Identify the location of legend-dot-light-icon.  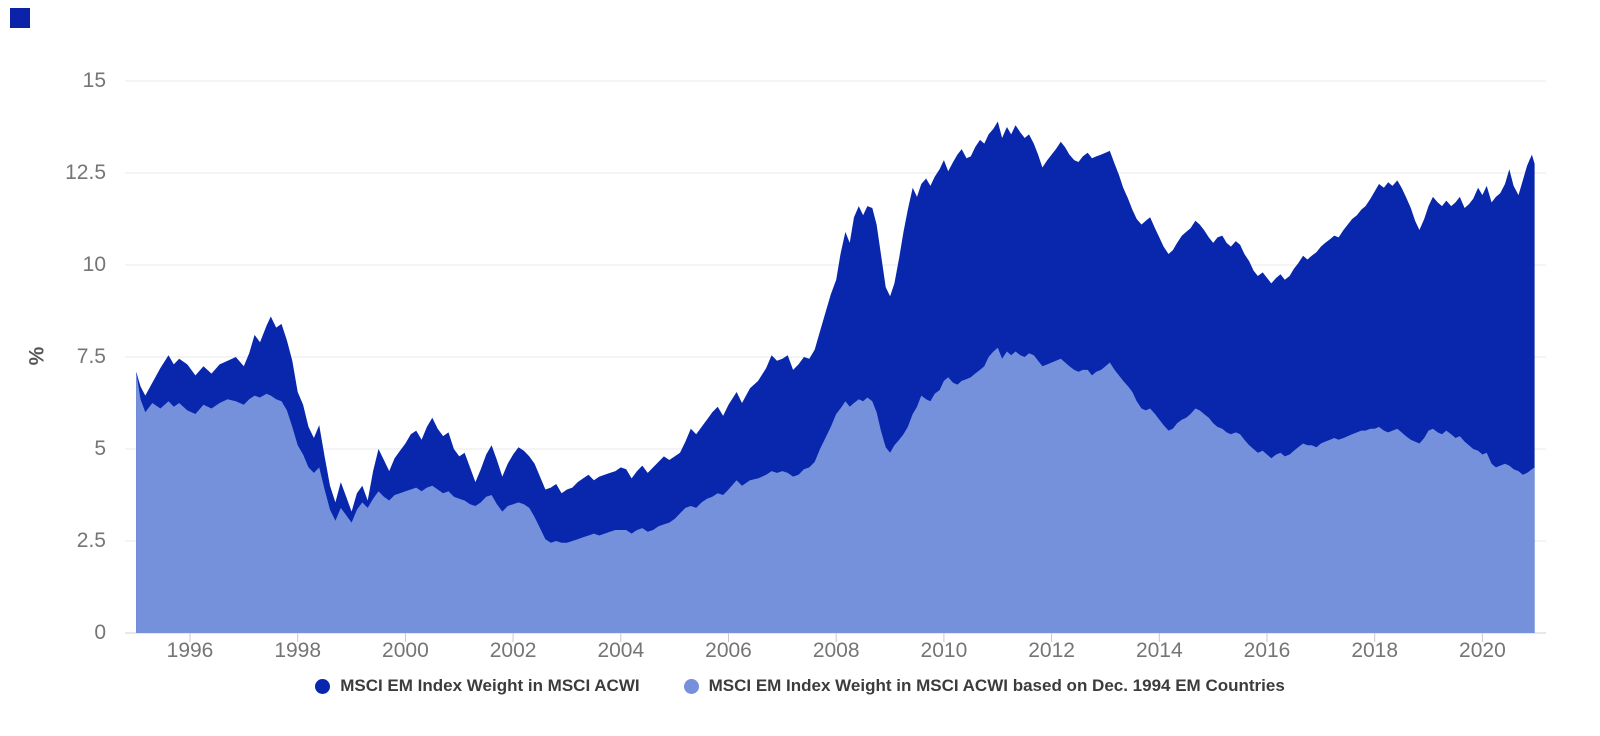
(691, 686).